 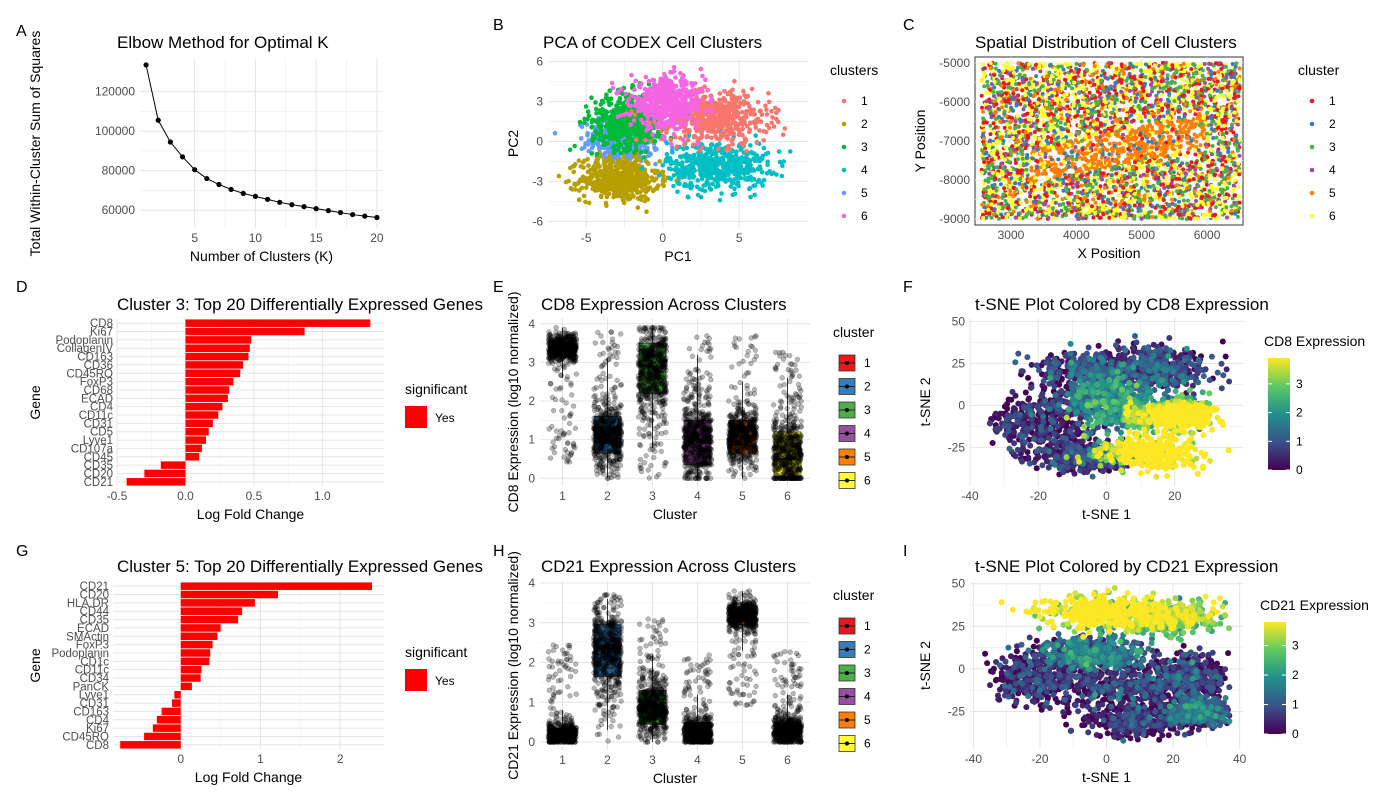 I want to click on x-axis-label: PC1, so click(x=677, y=256).